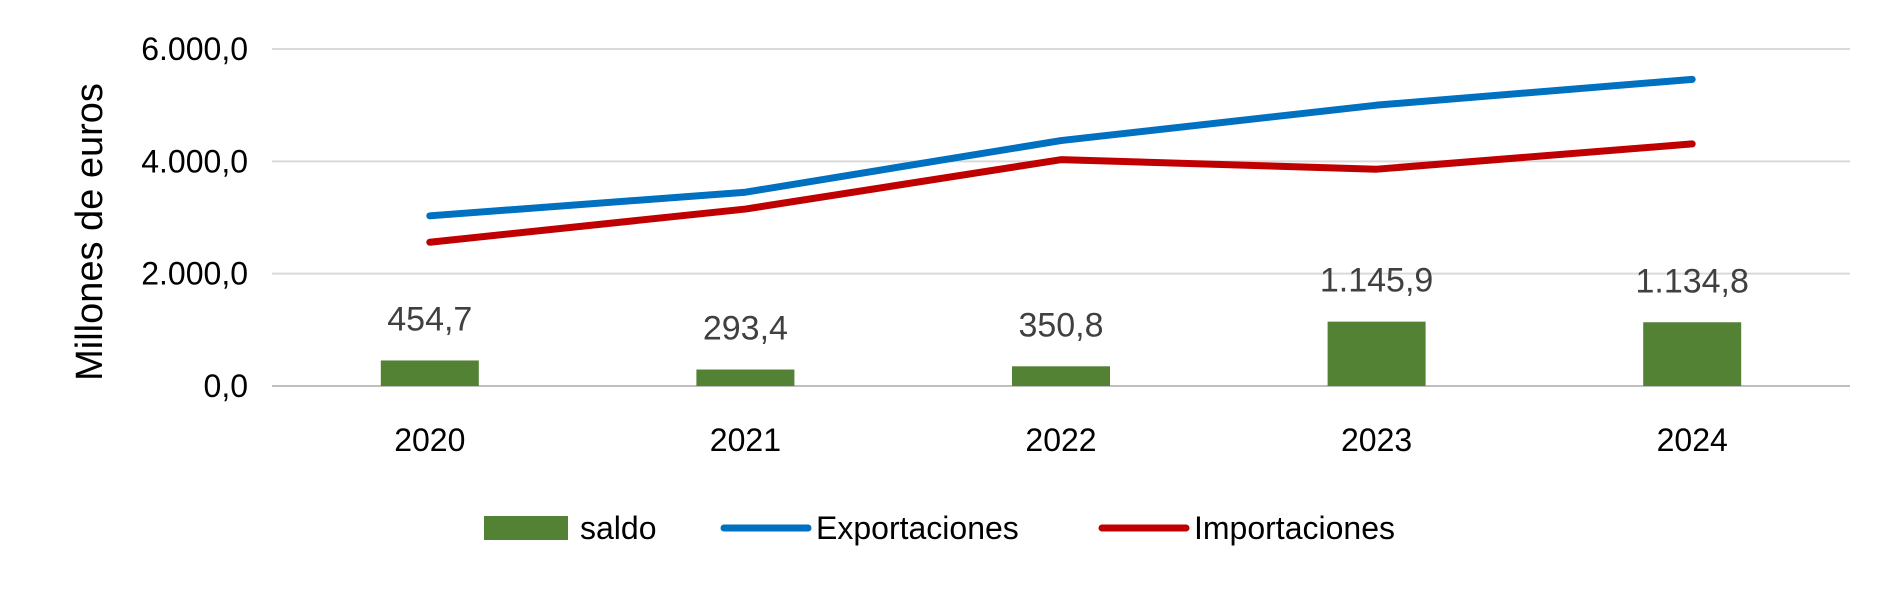 The width and height of the screenshot is (1900, 593). What do you see at coordinates (1061, 376) in the screenshot?
I see `bar-saldo-2022` at bounding box center [1061, 376].